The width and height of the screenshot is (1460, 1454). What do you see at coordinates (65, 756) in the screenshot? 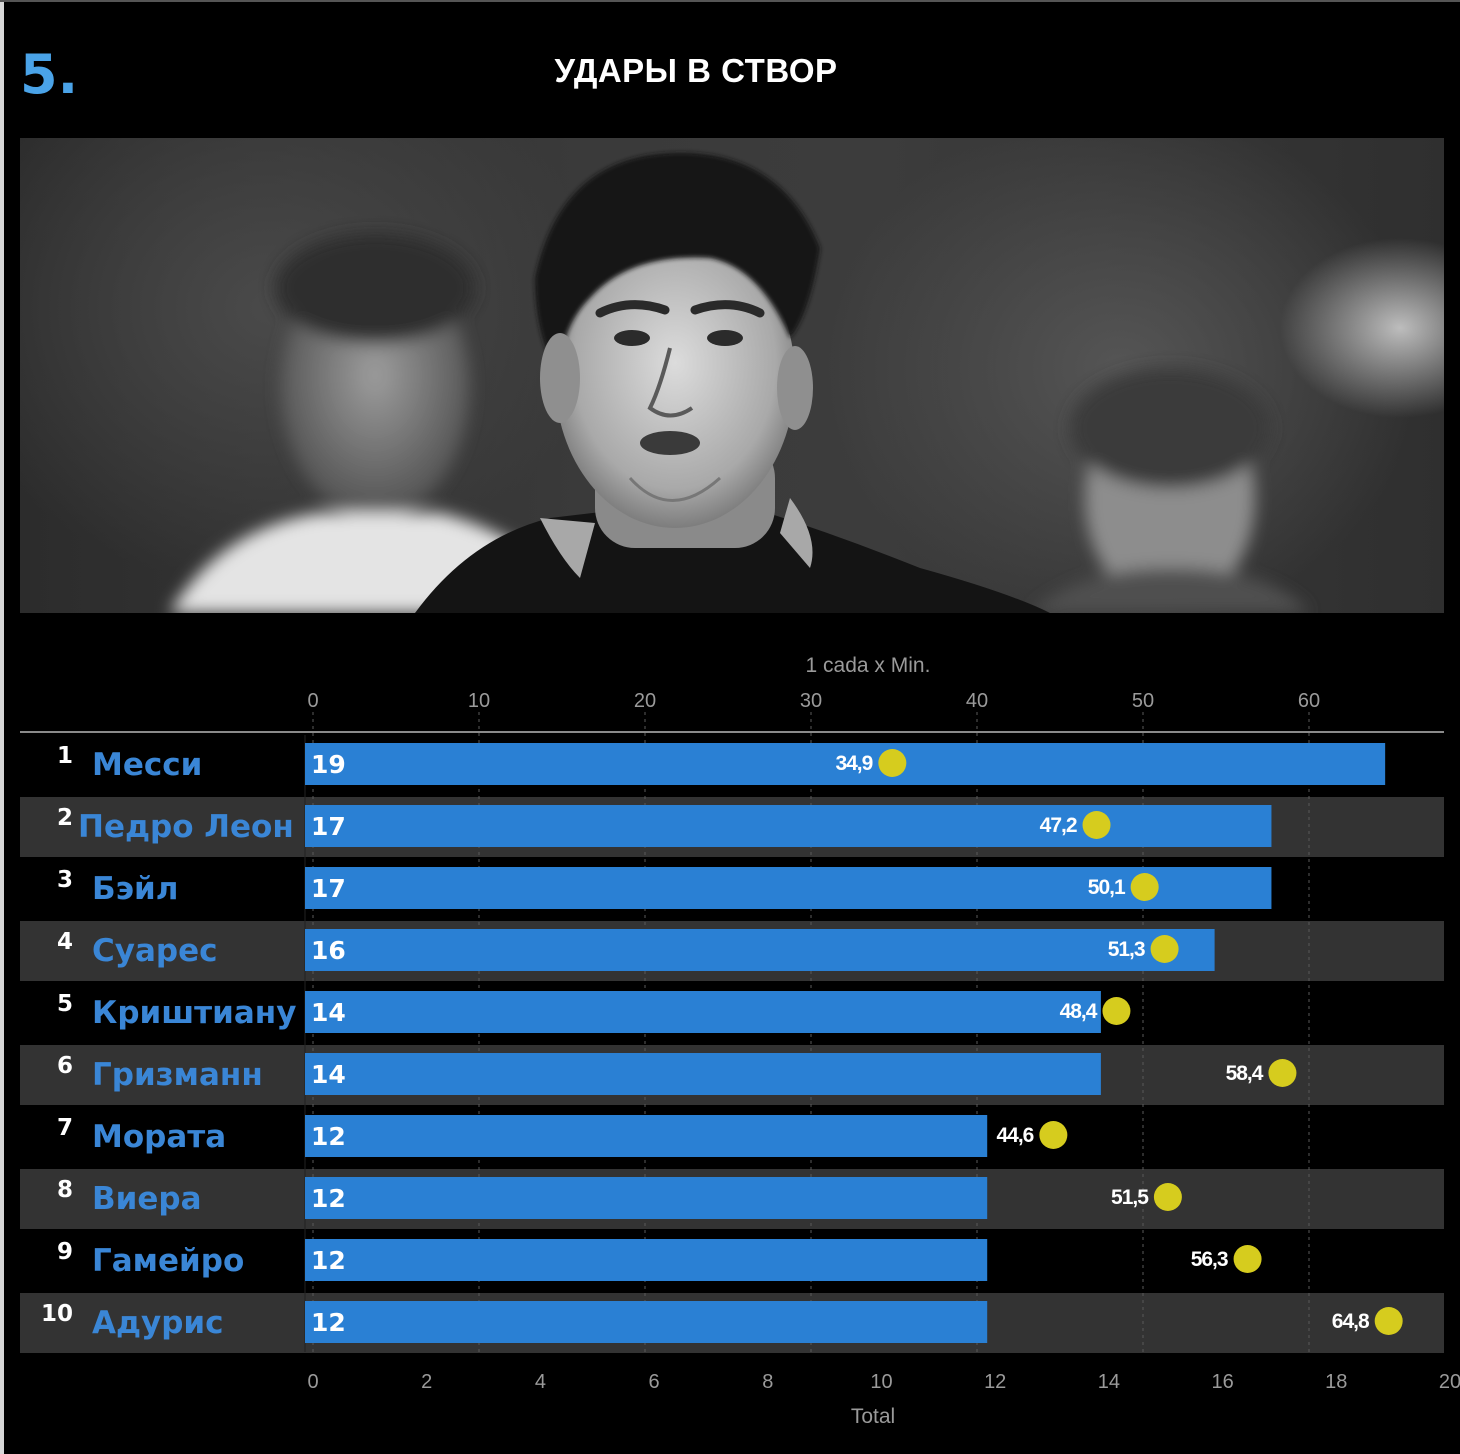
I see `rank-label: 1` at bounding box center [65, 756].